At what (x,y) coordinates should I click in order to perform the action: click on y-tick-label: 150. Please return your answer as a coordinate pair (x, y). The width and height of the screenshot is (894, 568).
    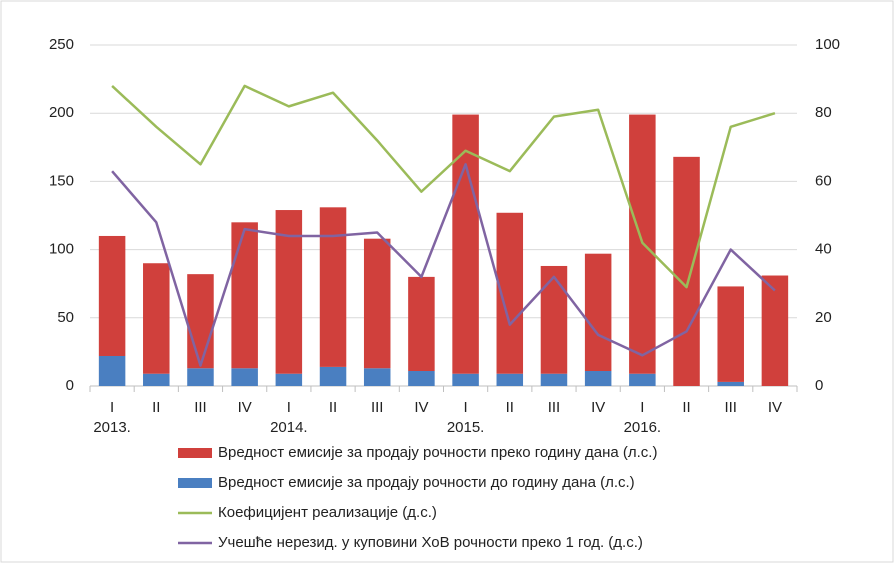
    Looking at the image, I should click on (61, 180).